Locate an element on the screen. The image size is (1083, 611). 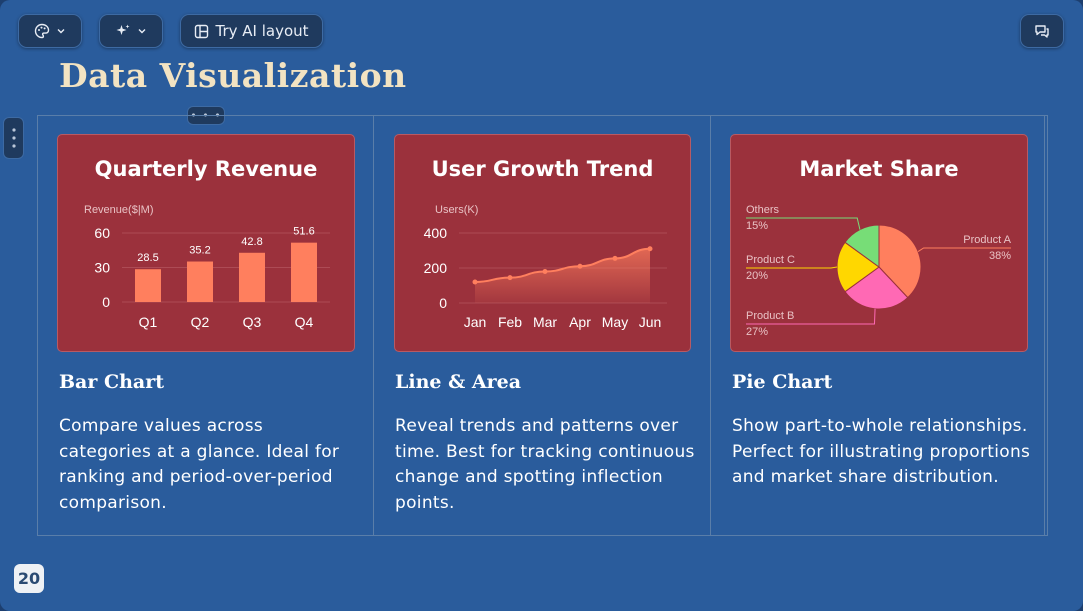
x-tick-label: Q1 is located at coordinates (148, 322).